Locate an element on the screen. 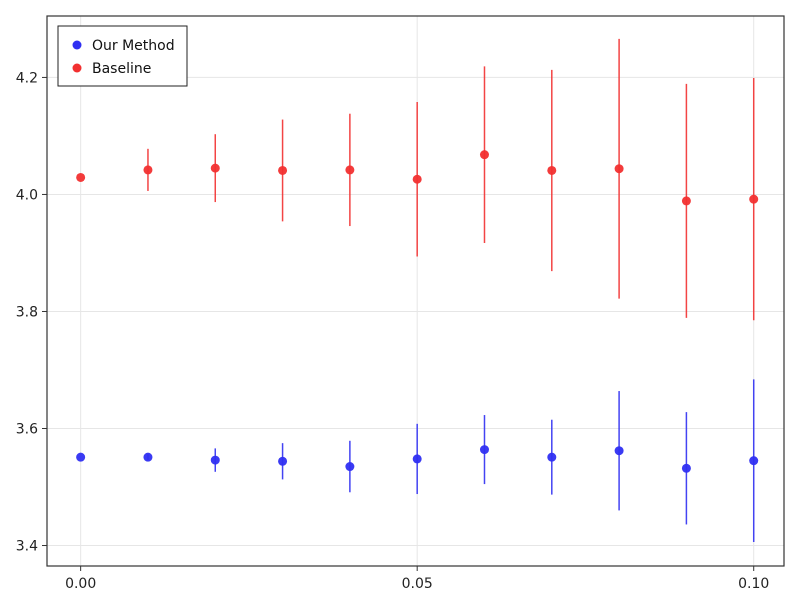 The height and width of the screenshot is (600, 800). x-tick-label: 0.05 is located at coordinates (417, 584).